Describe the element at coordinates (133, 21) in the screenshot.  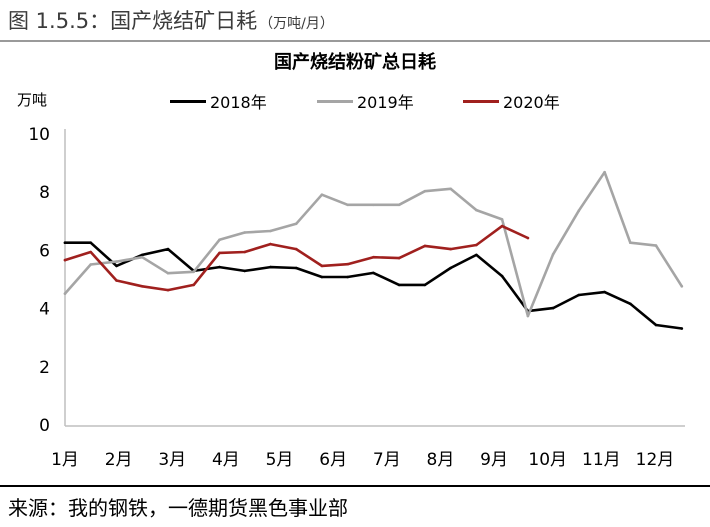
I see `figure-caption-text: 图 1.5.5：国产烧结矿日耗` at that location.